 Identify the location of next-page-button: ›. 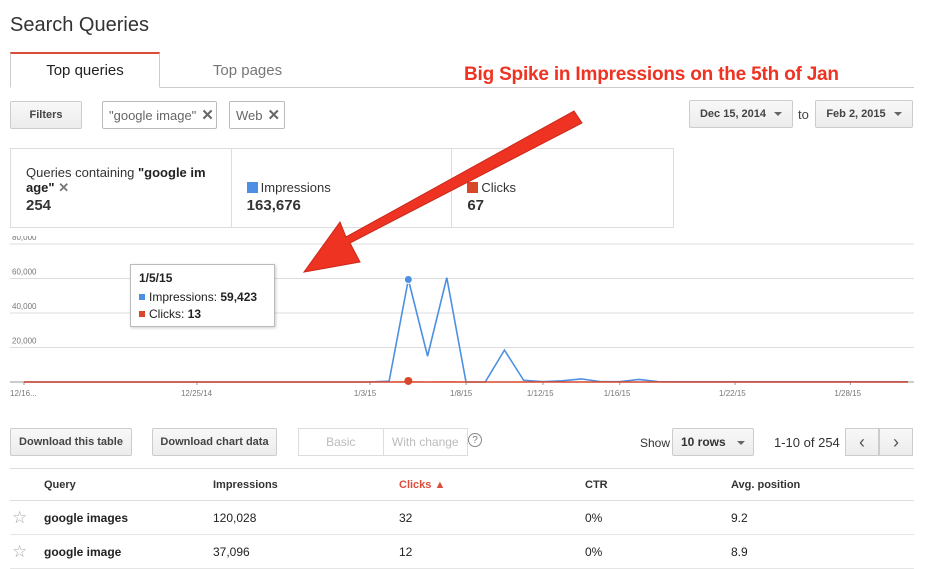
(896, 442).